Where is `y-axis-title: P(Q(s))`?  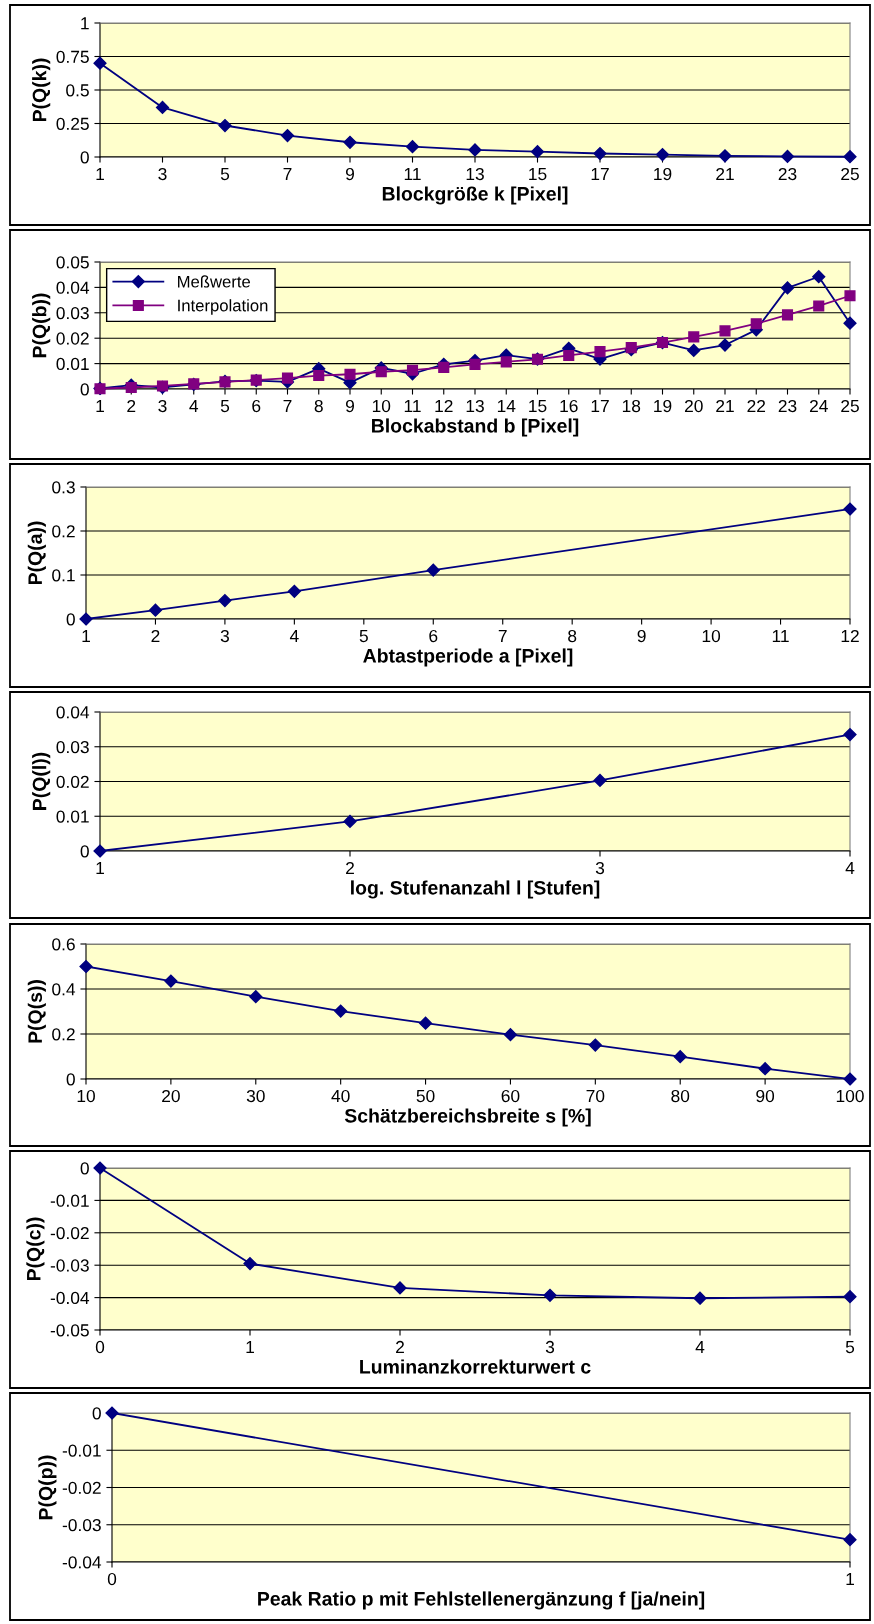
y-axis-title: P(Q(s)) is located at coordinates (36, 1011).